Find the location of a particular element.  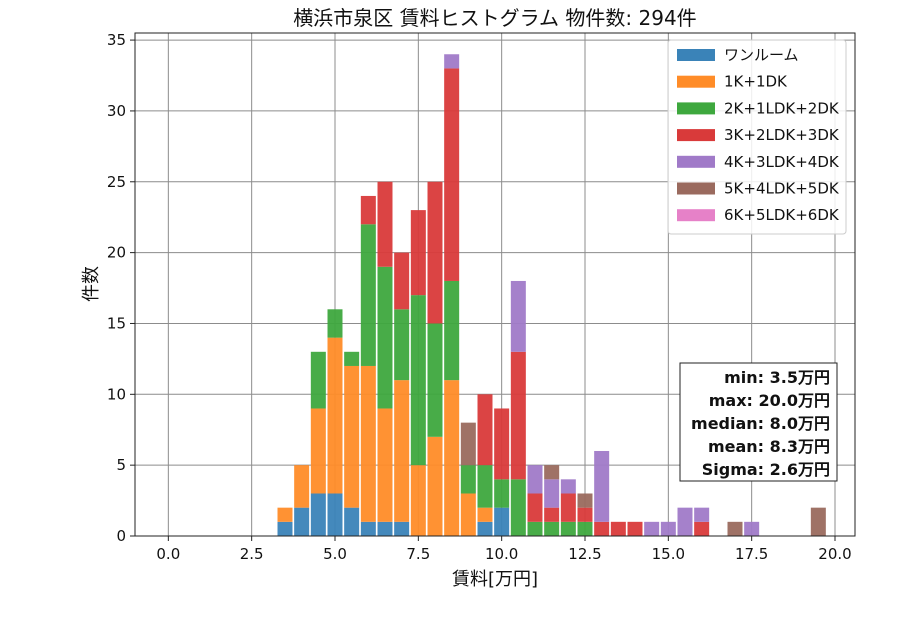

y-tick-label-0: 0 is located at coordinates (121, 536).